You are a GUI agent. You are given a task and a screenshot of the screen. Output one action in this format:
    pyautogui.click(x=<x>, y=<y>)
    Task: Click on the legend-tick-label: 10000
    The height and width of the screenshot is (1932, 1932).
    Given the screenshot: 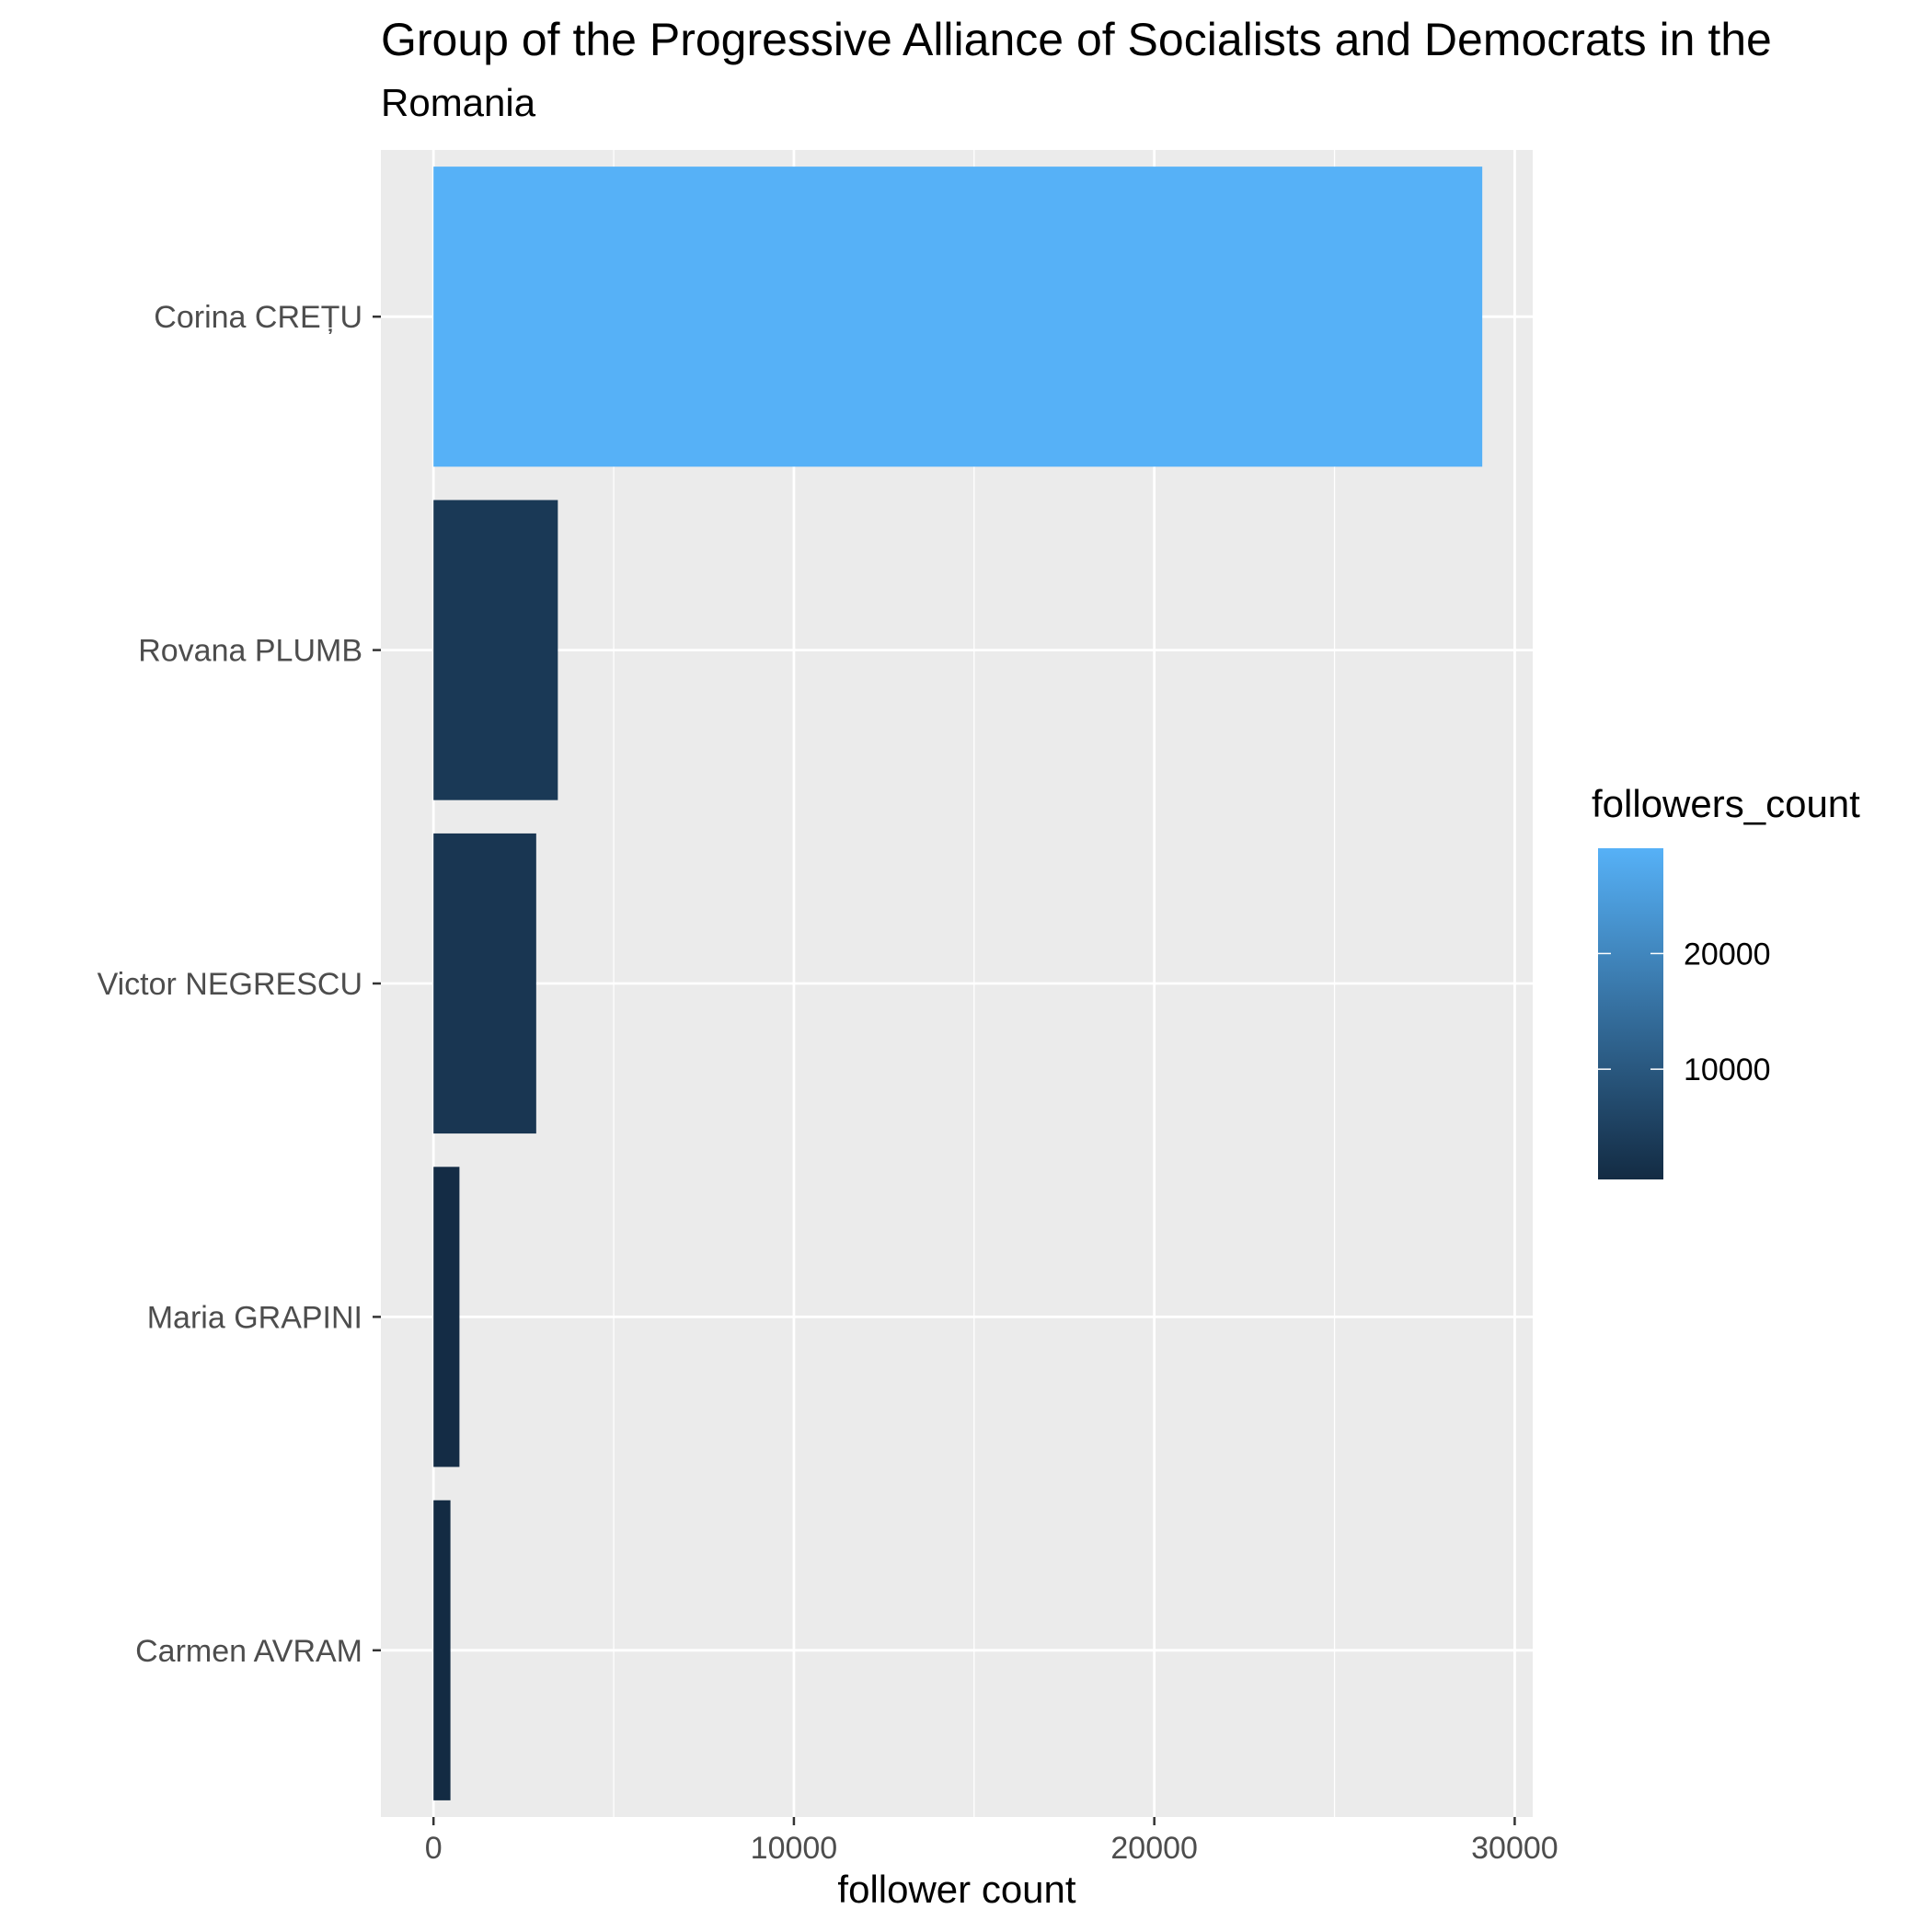 What is the action you would take?
    pyautogui.click(x=1727, y=1069)
    